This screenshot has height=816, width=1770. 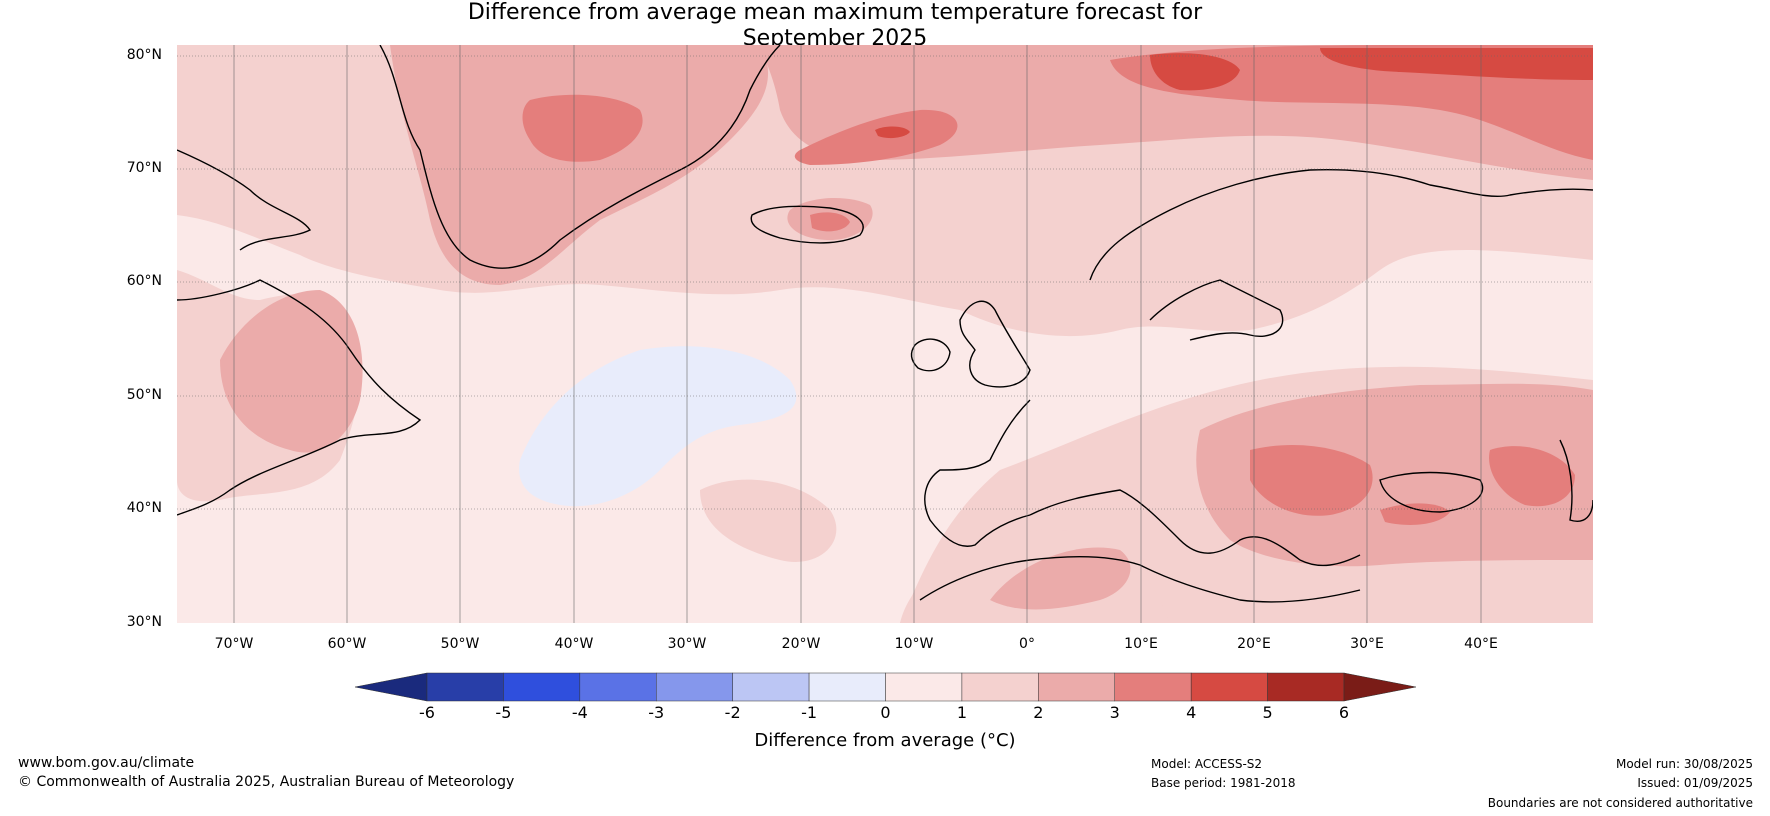 What do you see at coordinates (1311, 480) in the screenshot?
I see `anomaly-3-4-balkans` at bounding box center [1311, 480].